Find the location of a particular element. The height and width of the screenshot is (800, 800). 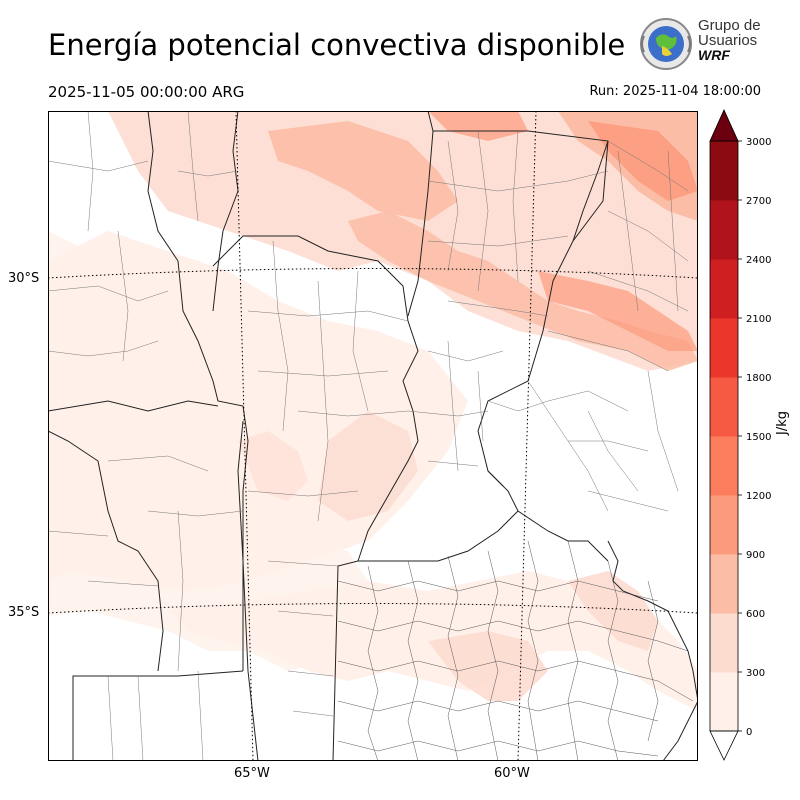

colorbar-tick-label: 600 is located at coordinates (755, 614).